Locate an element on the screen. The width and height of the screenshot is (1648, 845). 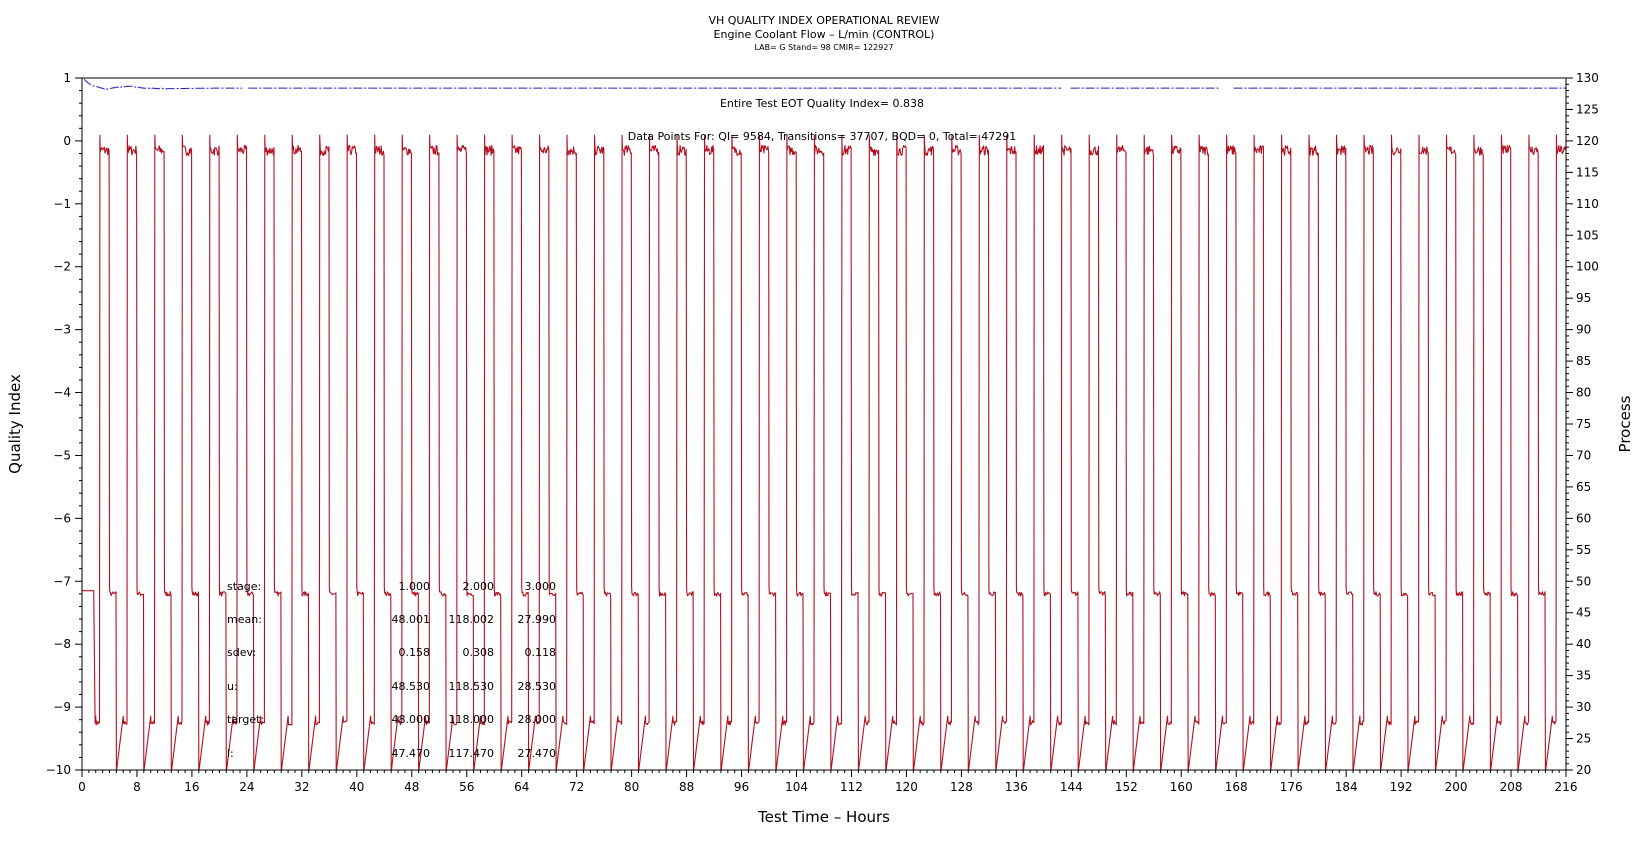
y2-tick-label: 35 is located at coordinates (1583, 676).